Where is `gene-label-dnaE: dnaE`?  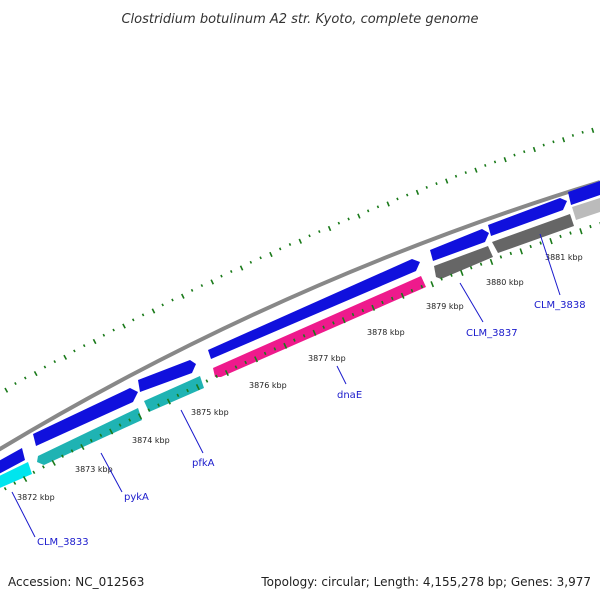
gene-label-dnaE: dnaE is located at coordinates (349, 395).